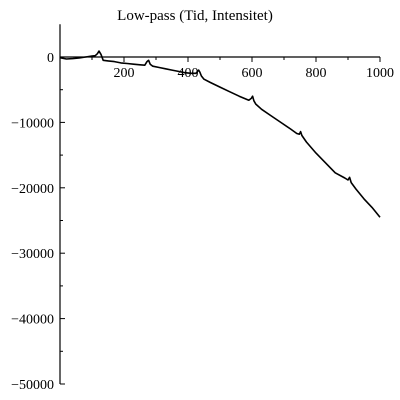 The height and width of the screenshot is (400, 400). I want to click on y-axis: 0 −10000 −20000 −30000 −40000 −50000, so click(38, 208).